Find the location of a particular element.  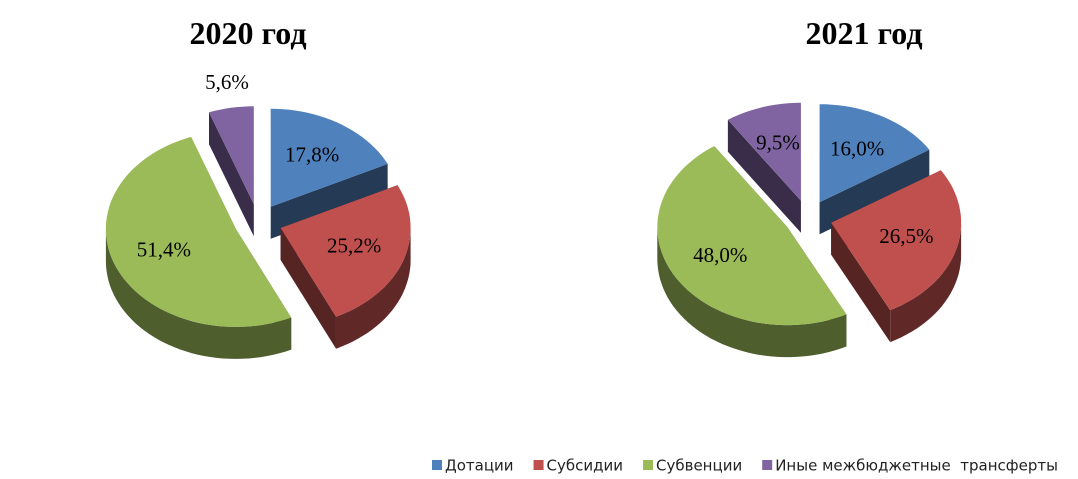

legend-label: Субсидии is located at coordinates (585, 466).